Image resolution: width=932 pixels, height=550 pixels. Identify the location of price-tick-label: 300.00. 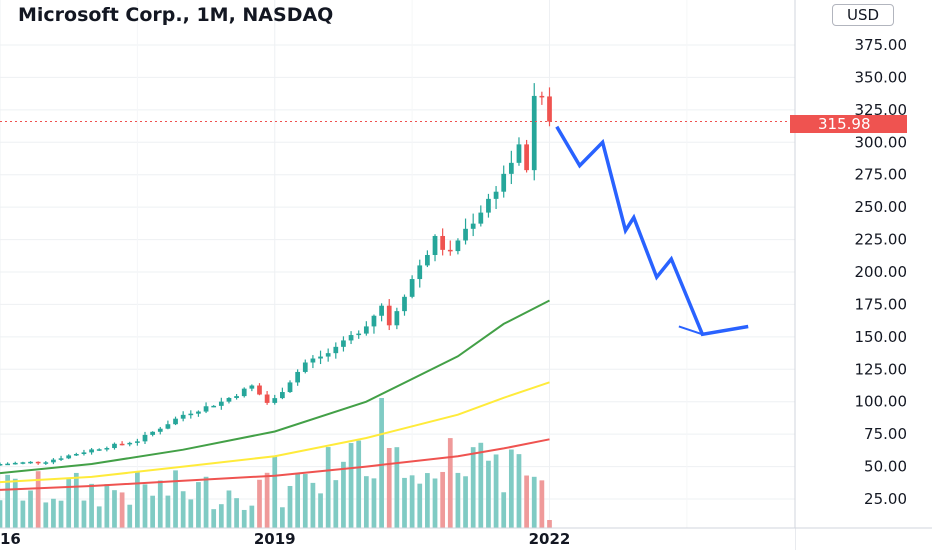
(881, 142).